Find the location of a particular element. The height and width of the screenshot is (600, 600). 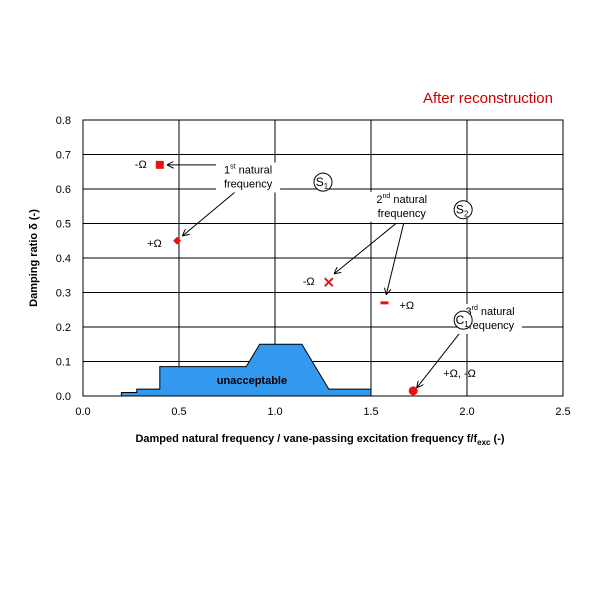

y-tick-label: 0.7 is located at coordinates (63, 156).